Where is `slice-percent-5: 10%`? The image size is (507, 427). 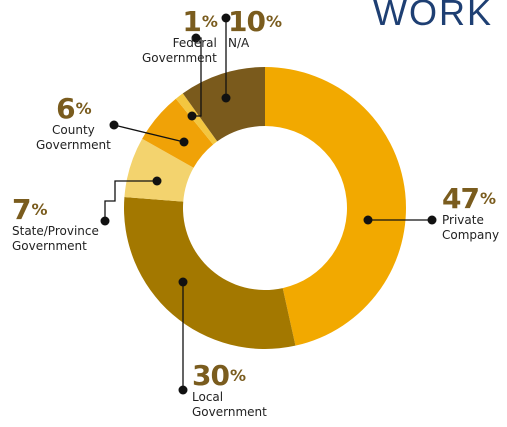
slice-percent-5: 10% is located at coordinates (255, 21).